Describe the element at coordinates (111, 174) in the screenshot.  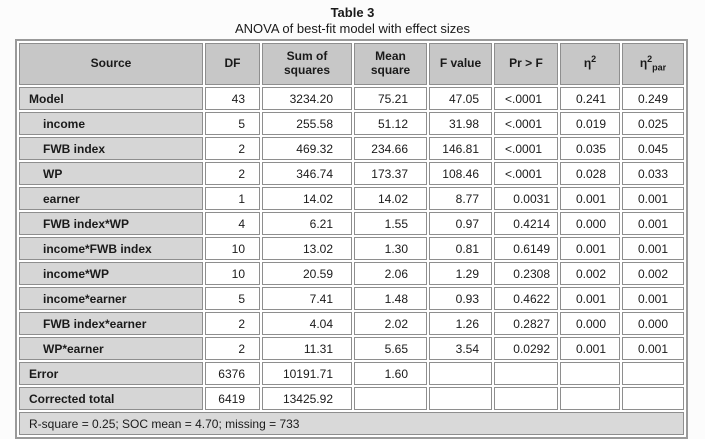
I see `source-cell: WP` at that location.